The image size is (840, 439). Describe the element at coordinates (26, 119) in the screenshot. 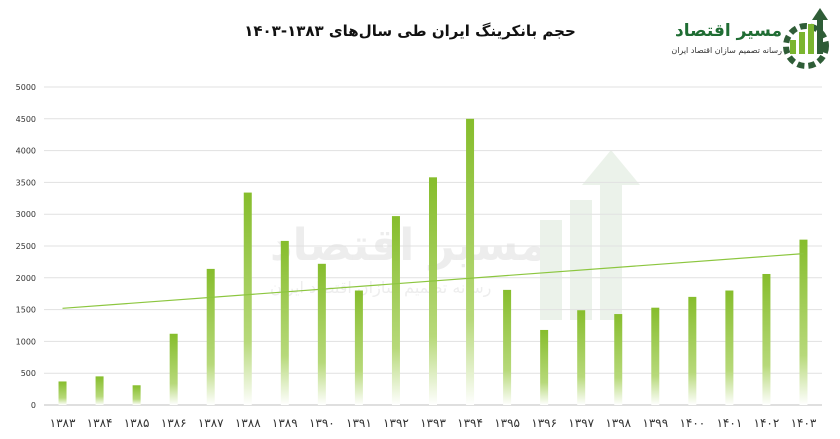

I see `y-tick-label: 4500` at that location.